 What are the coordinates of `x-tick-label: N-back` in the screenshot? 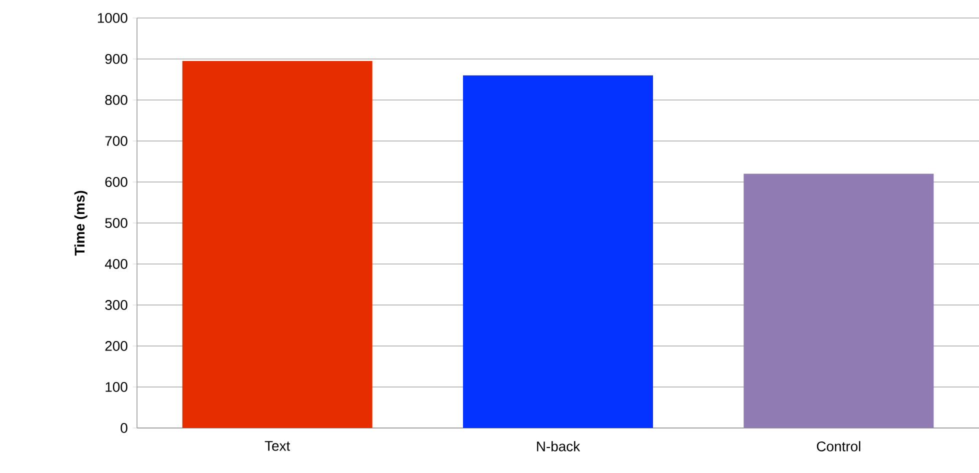 It's located at (558, 446).